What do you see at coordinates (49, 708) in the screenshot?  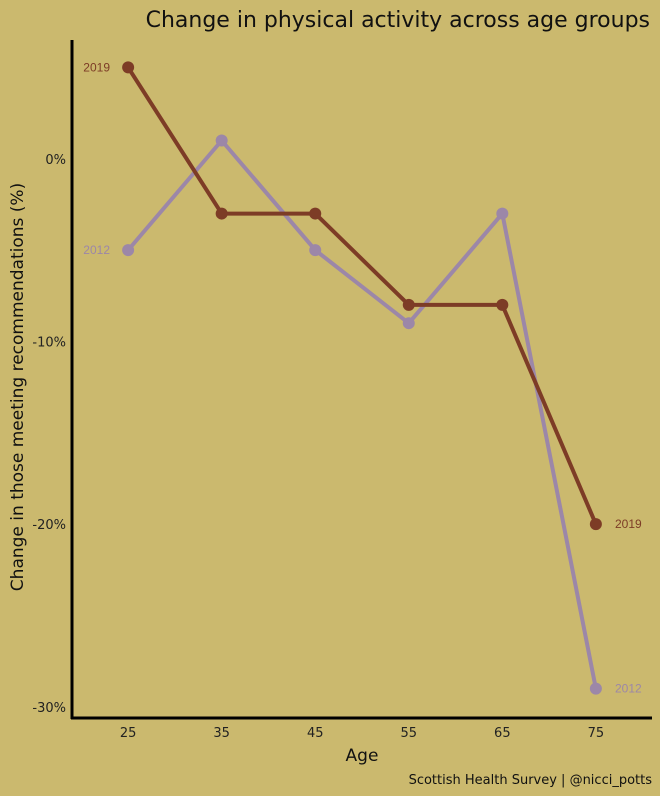 I see `y-tick-label: -30%` at bounding box center [49, 708].